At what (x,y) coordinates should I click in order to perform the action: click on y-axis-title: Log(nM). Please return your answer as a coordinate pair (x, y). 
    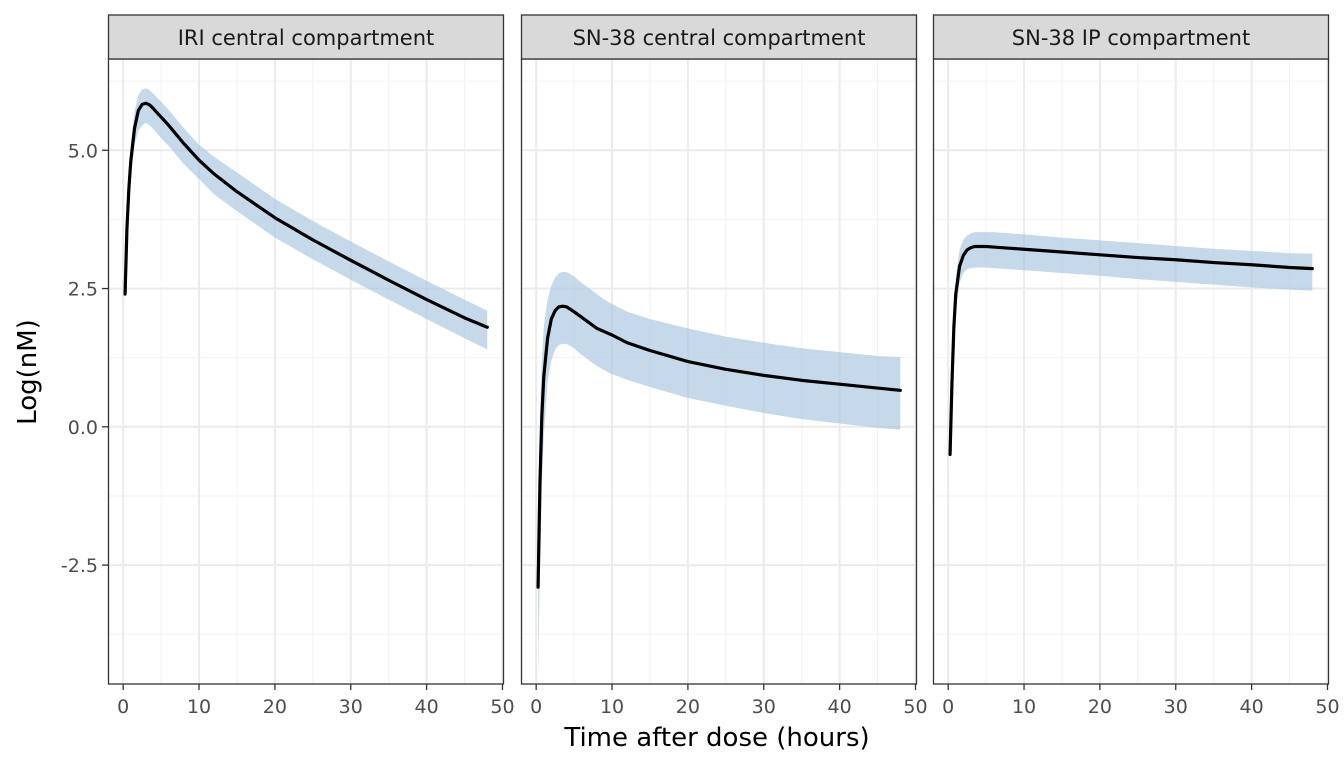
    Looking at the image, I should click on (28, 372).